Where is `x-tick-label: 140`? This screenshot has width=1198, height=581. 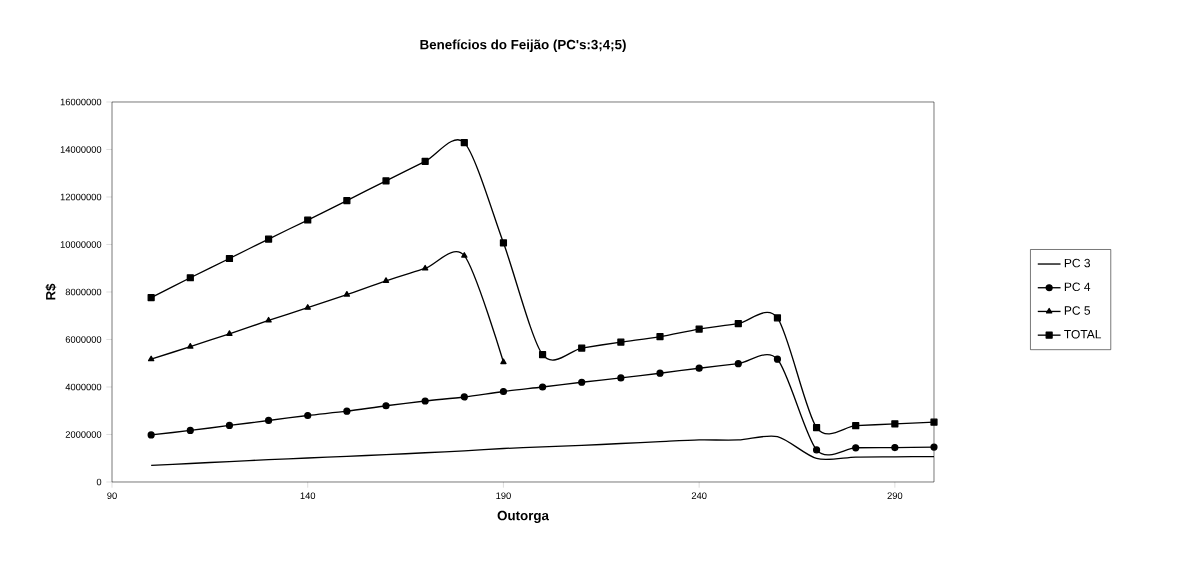 x-tick-label: 140 is located at coordinates (308, 495).